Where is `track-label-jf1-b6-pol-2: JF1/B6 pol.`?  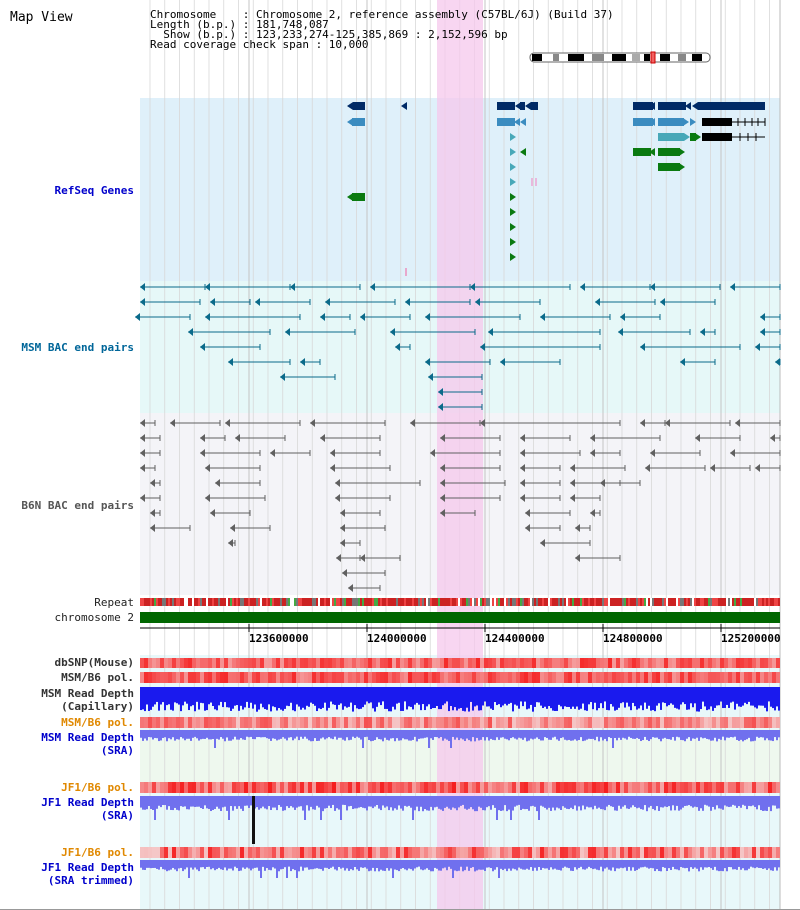
track-label-jf1-b6-pol-2: JF1/B6 pol. is located at coordinates (97, 852).